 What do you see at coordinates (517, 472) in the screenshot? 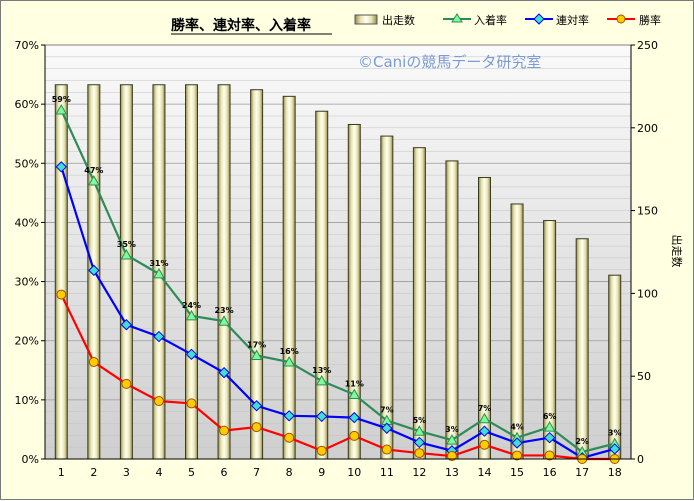
I see `x-tick-label-15: 15` at bounding box center [517, 472].